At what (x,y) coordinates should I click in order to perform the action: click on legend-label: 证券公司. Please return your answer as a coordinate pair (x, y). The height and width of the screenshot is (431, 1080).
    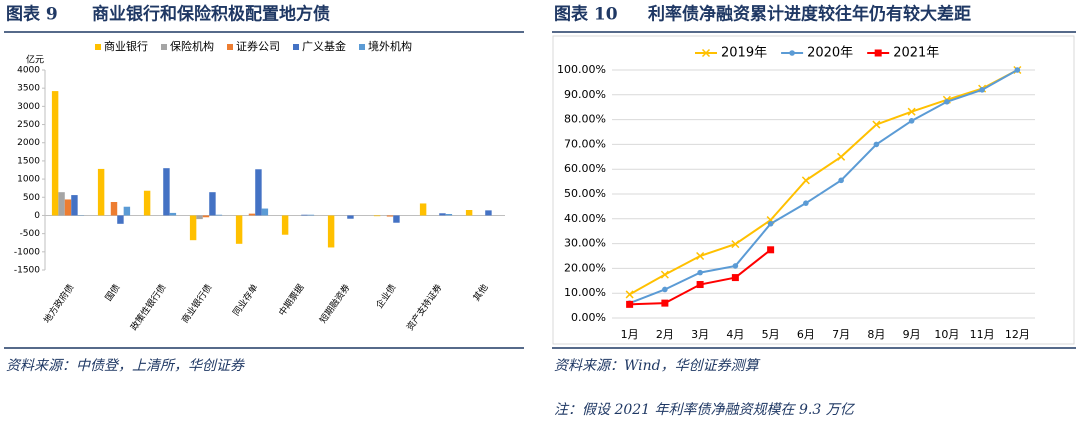
    Looking at the image, I should click on (258, 46).